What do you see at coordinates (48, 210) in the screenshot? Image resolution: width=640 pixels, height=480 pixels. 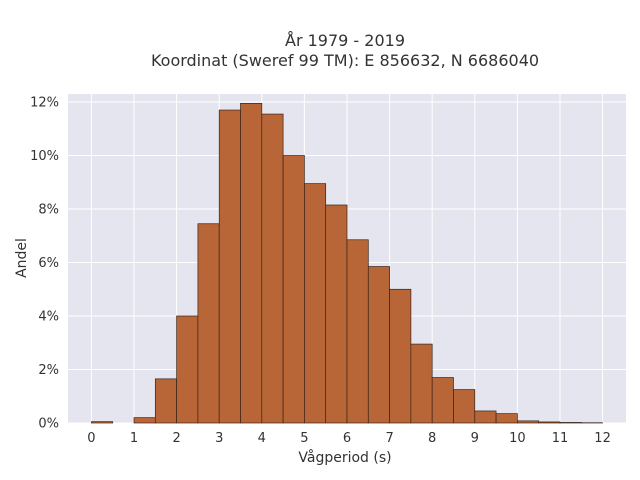 I see `y-tick-label-4: 8%` at bounding box center [48, 210].